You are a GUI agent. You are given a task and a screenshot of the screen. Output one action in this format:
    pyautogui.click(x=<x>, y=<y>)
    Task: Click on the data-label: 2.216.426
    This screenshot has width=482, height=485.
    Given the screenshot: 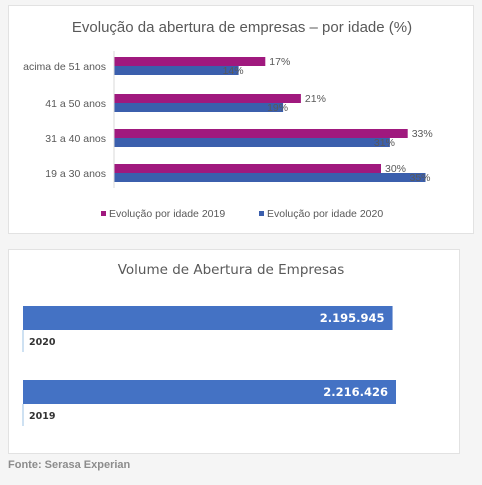 What is the action you would take?
    pyautogui.click(x=355, y=392)
    